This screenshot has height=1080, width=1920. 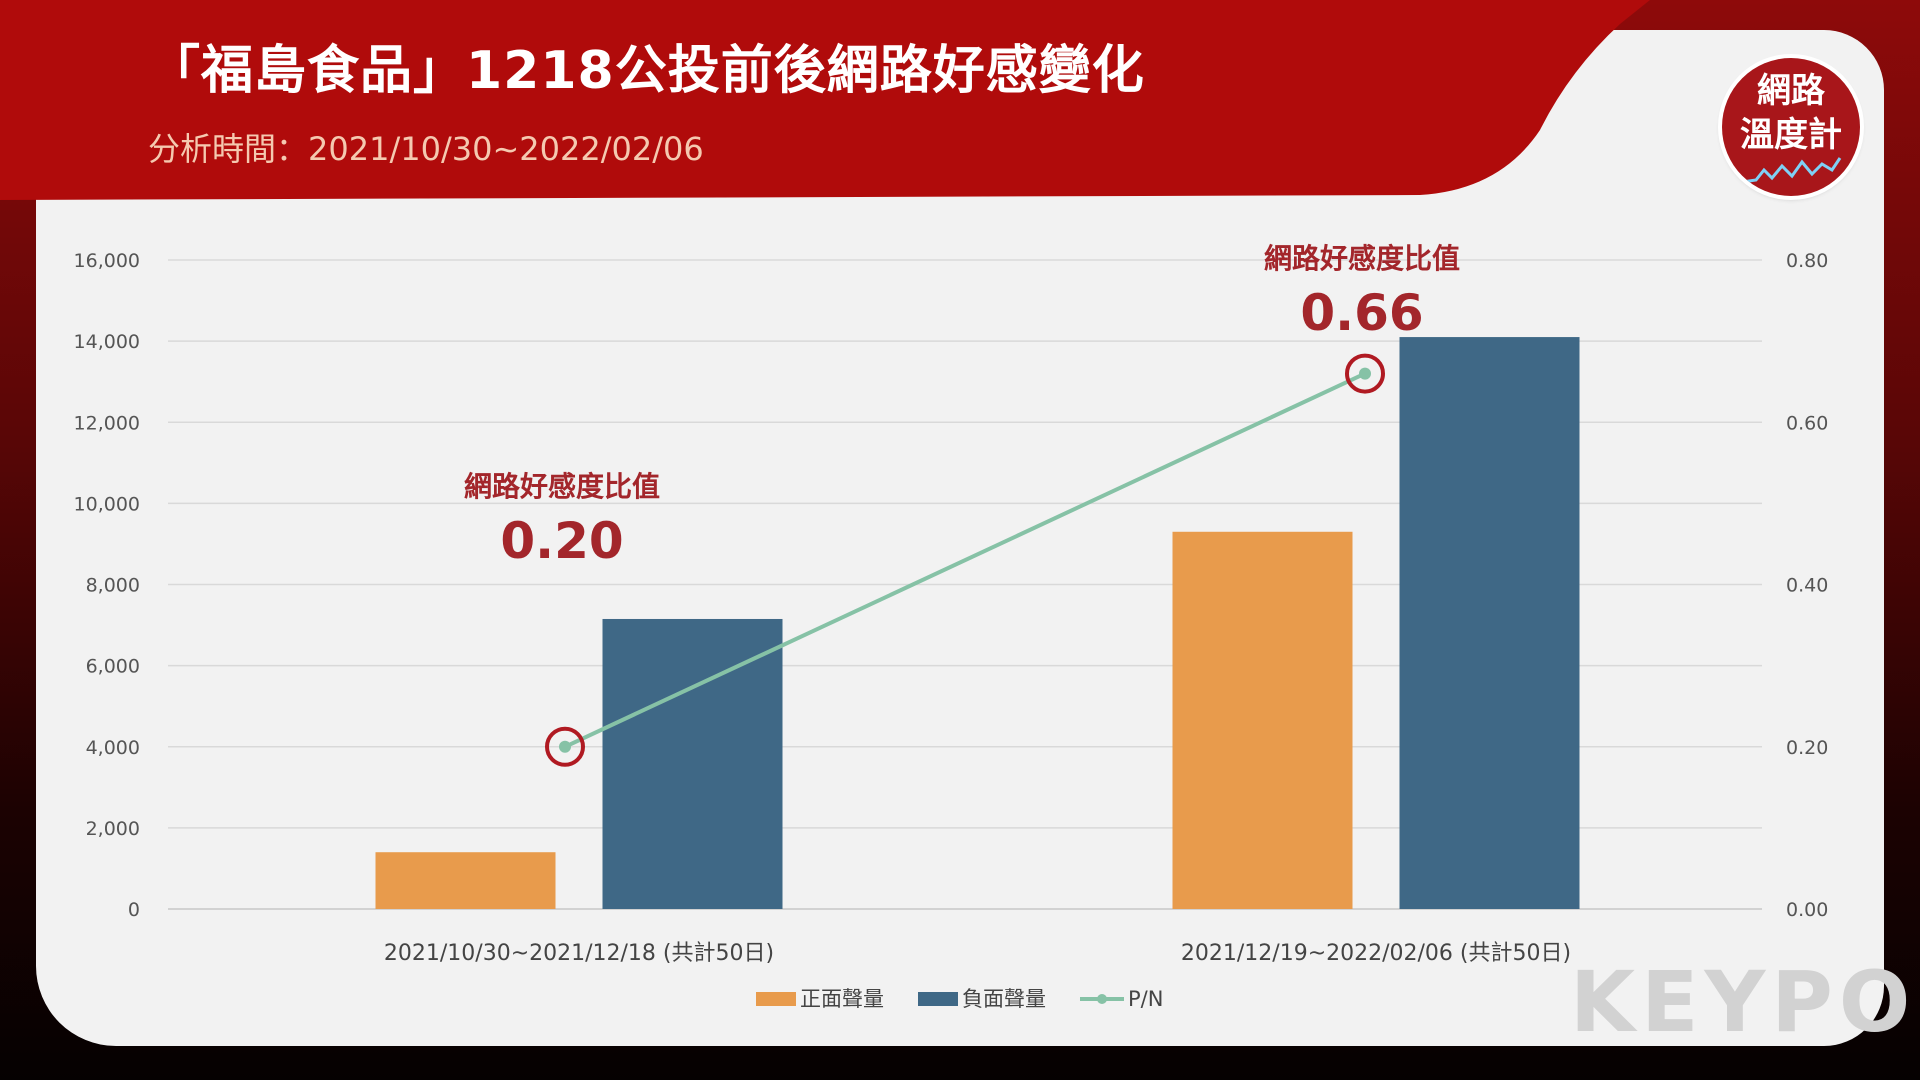 What do you see at coordinates (1145, 999) in the screenshot?
I see `legend-label: P/N` at bounding box center [1145, 999].